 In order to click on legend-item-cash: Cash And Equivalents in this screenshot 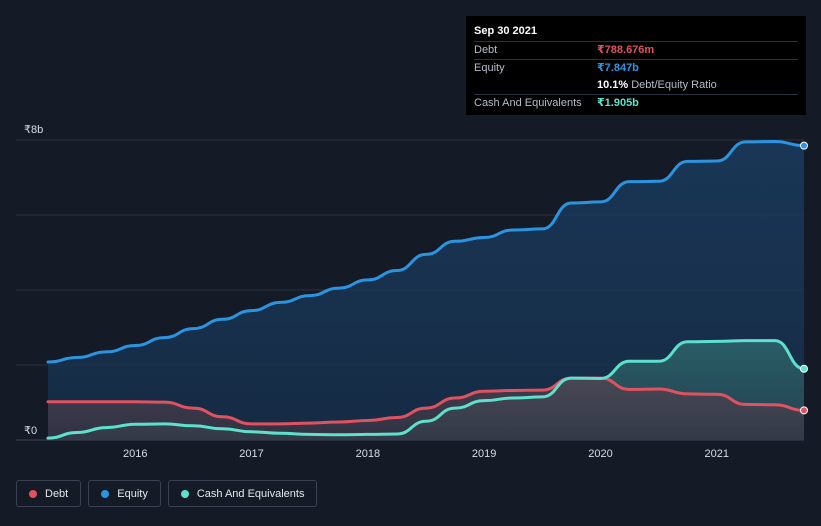, I will do `click(242, 493)`.